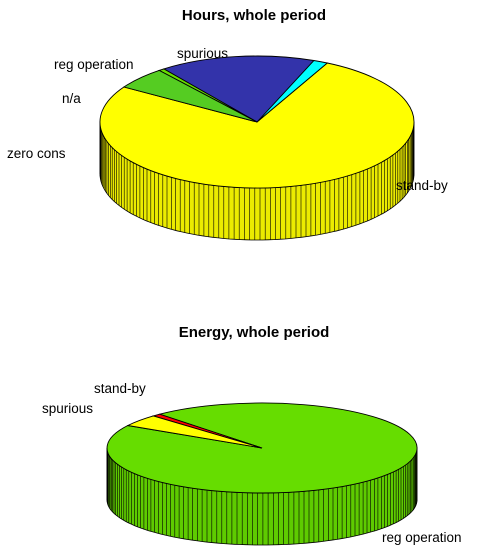 The height and width of the screenshot is (550, 485). Describe the element at coordinates (36, 153) in the screenshot. I see `slice-label: zero cons` at that location.